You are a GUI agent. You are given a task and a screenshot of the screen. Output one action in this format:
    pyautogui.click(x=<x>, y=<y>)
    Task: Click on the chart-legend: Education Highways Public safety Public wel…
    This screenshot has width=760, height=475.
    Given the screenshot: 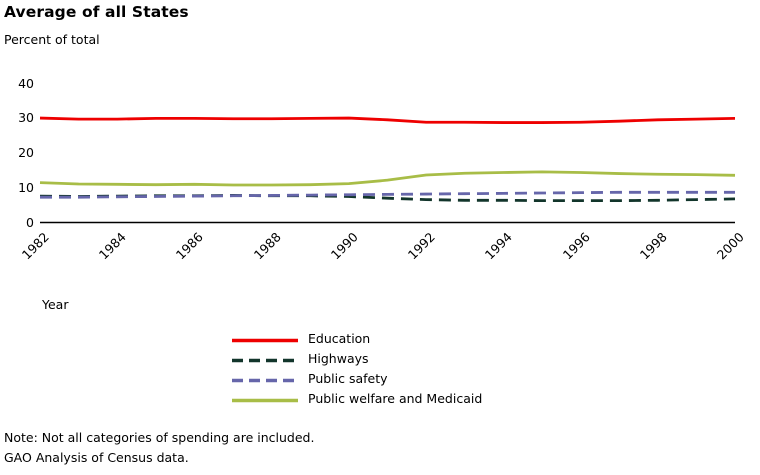 What is the action you would take?
    pyautogui.click(x=397, y=370)
    